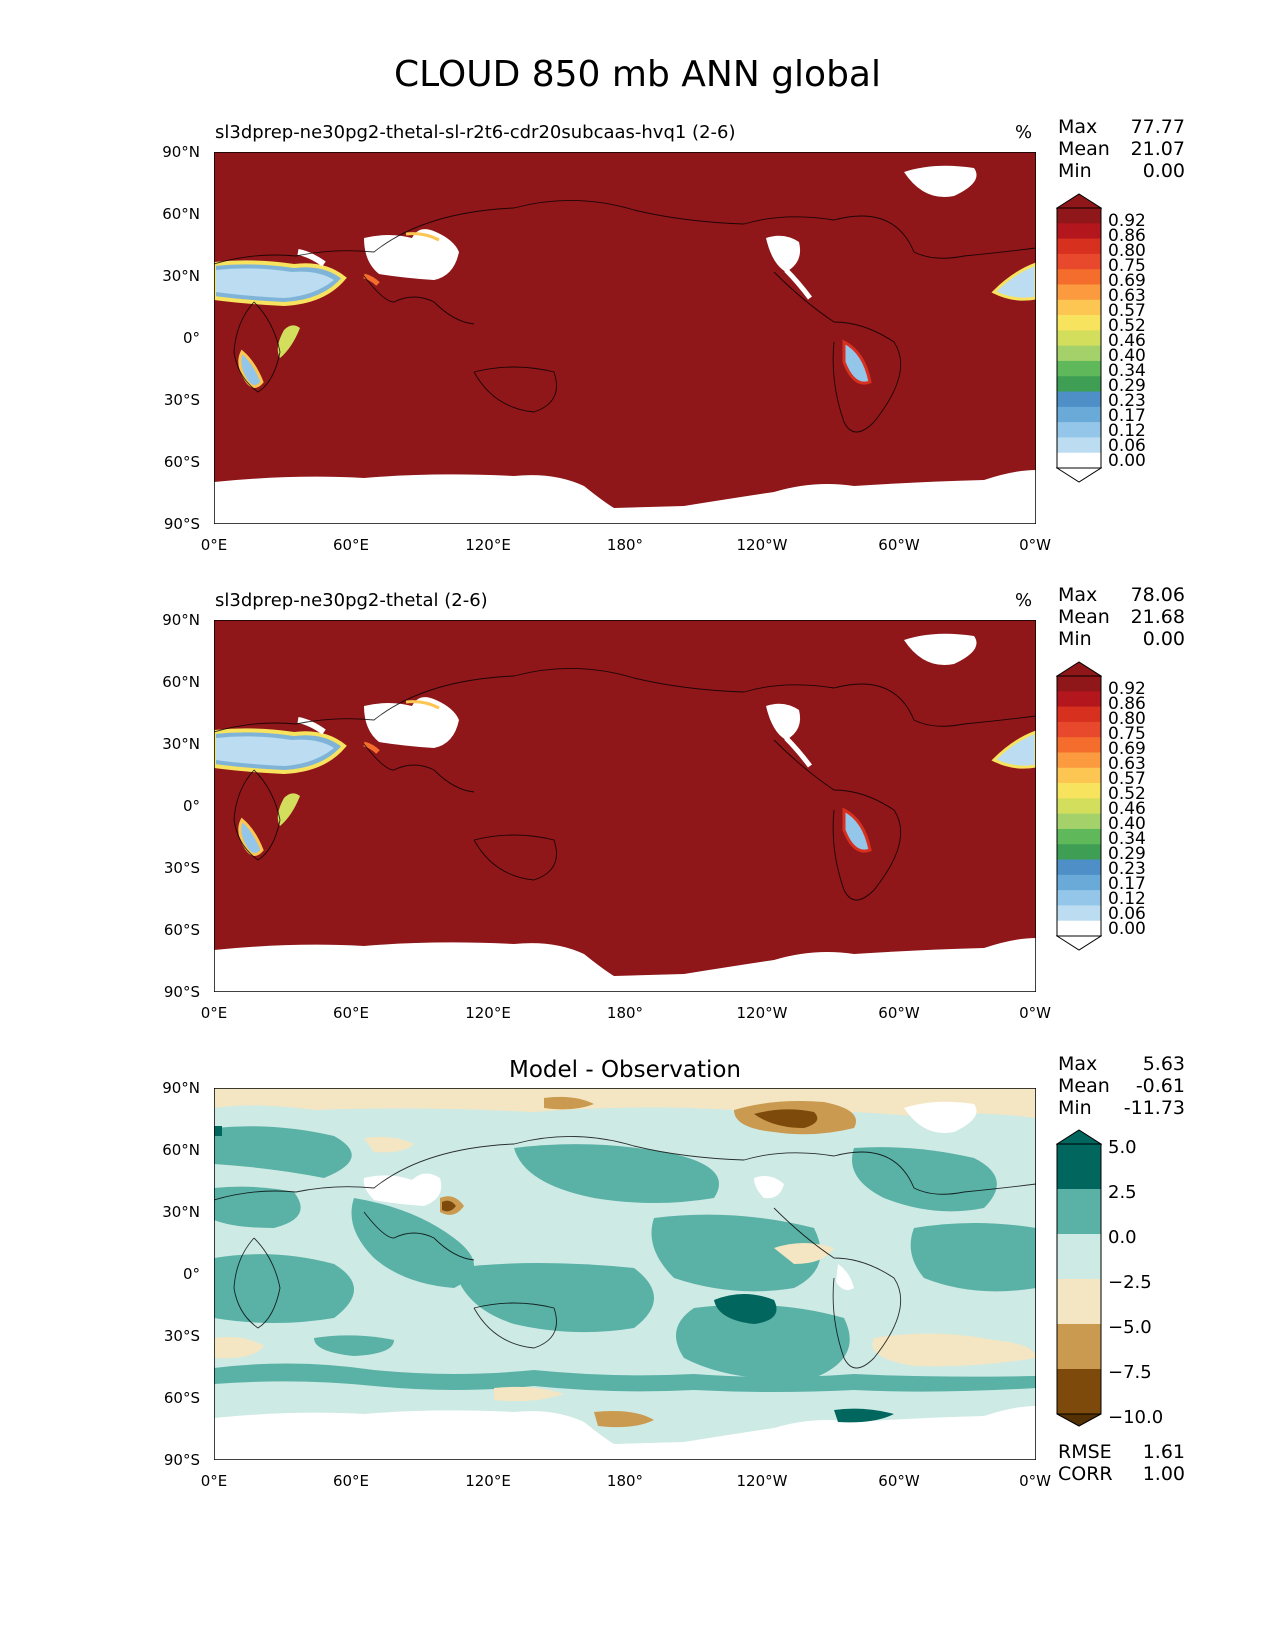 This screenshot has height=1650, width=1275. I want to click on panel-1-colorbar, so click(1079, 338).